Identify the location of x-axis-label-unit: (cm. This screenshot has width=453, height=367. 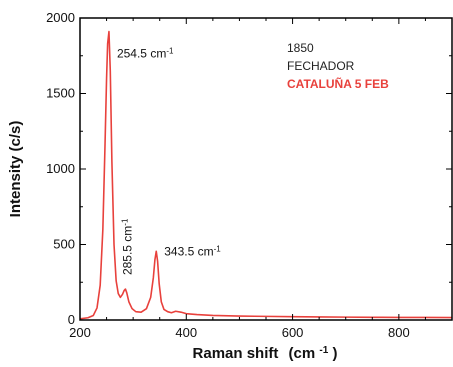
(302, 353).